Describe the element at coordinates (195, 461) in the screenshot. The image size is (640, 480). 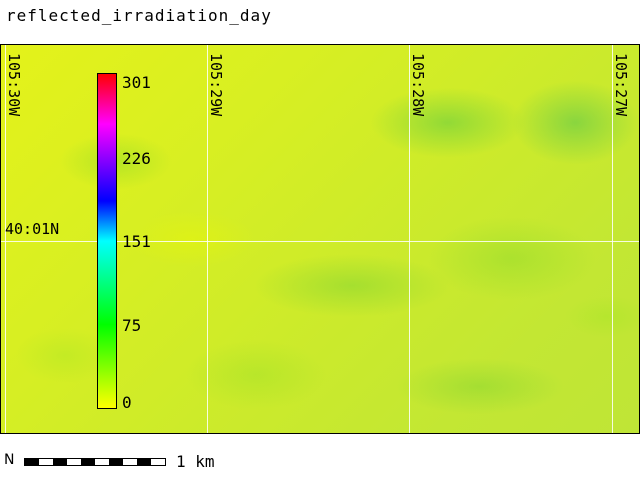
I see `scale-label: 1 km` at that location.